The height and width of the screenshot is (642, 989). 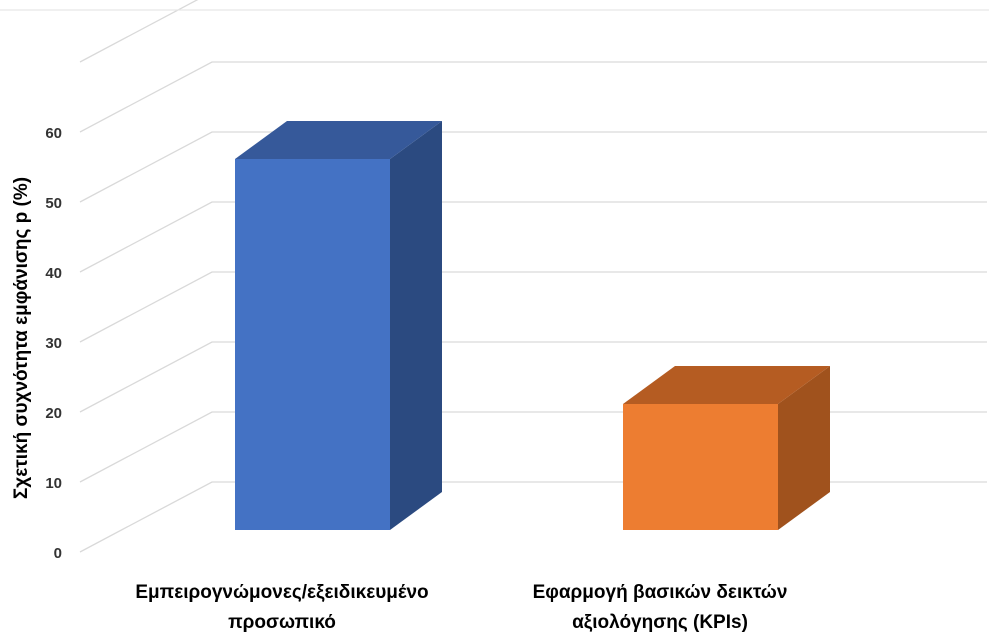 I want to click on y-tick-label: 60, so click(x=53, y=133).